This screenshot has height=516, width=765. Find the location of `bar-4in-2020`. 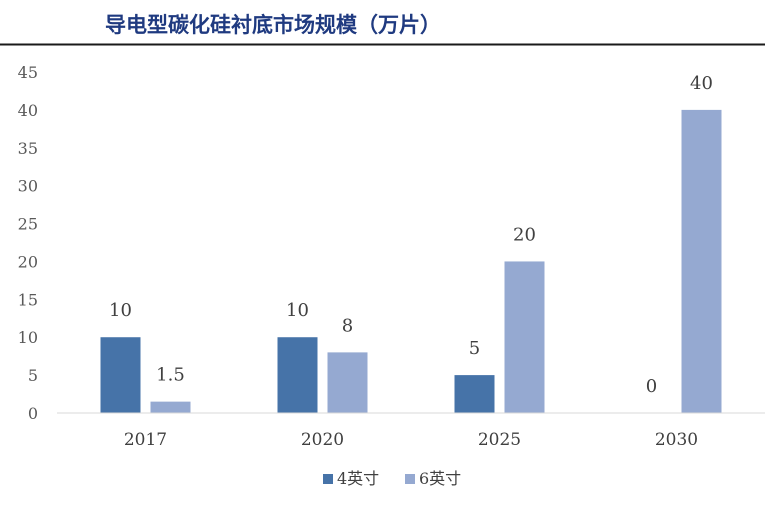

bar-4in-2020 is located at coordinates (297, 375).